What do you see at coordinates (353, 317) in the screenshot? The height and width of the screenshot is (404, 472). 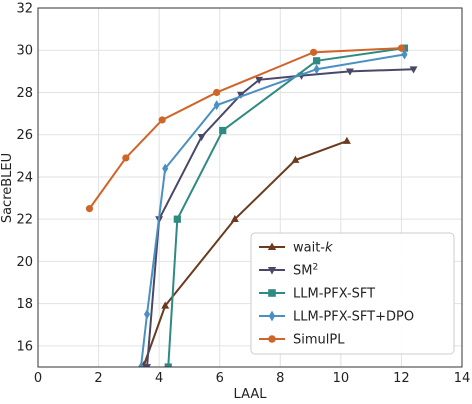 I see `legend-label: LLM-PFX-SFT+DPO` at bounding box center [353, 317].